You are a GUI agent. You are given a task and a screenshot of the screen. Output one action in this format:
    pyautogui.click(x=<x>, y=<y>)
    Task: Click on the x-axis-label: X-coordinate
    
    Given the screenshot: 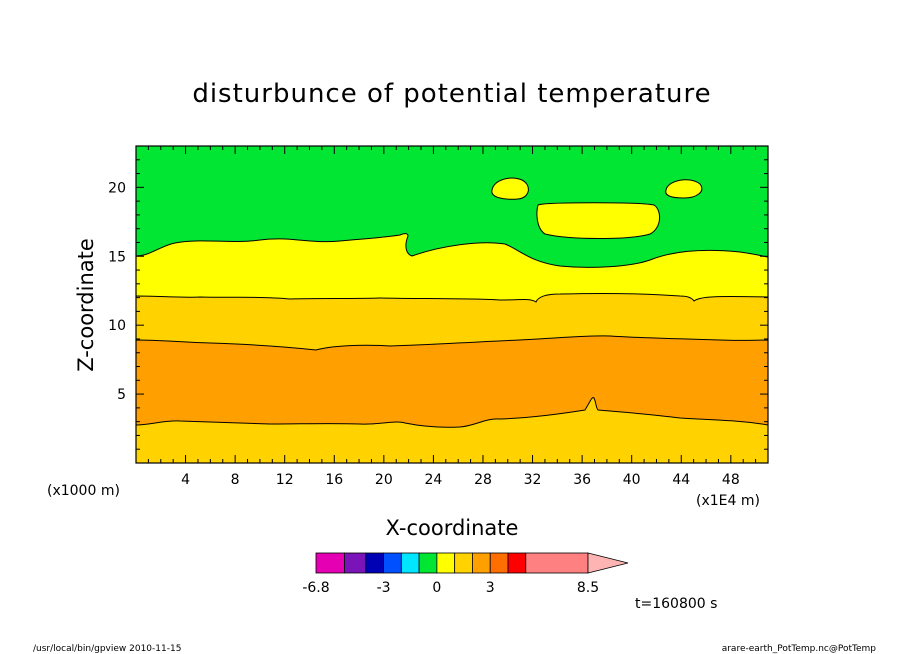 What is the action you would take?
    pyautogui.click(x=452, y=528)
    